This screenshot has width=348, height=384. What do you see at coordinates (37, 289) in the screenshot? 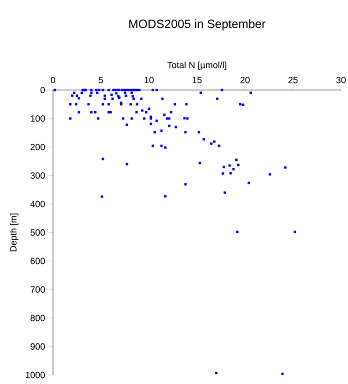
I see `y-tick-label: 700` at bounding box center [37, 289].